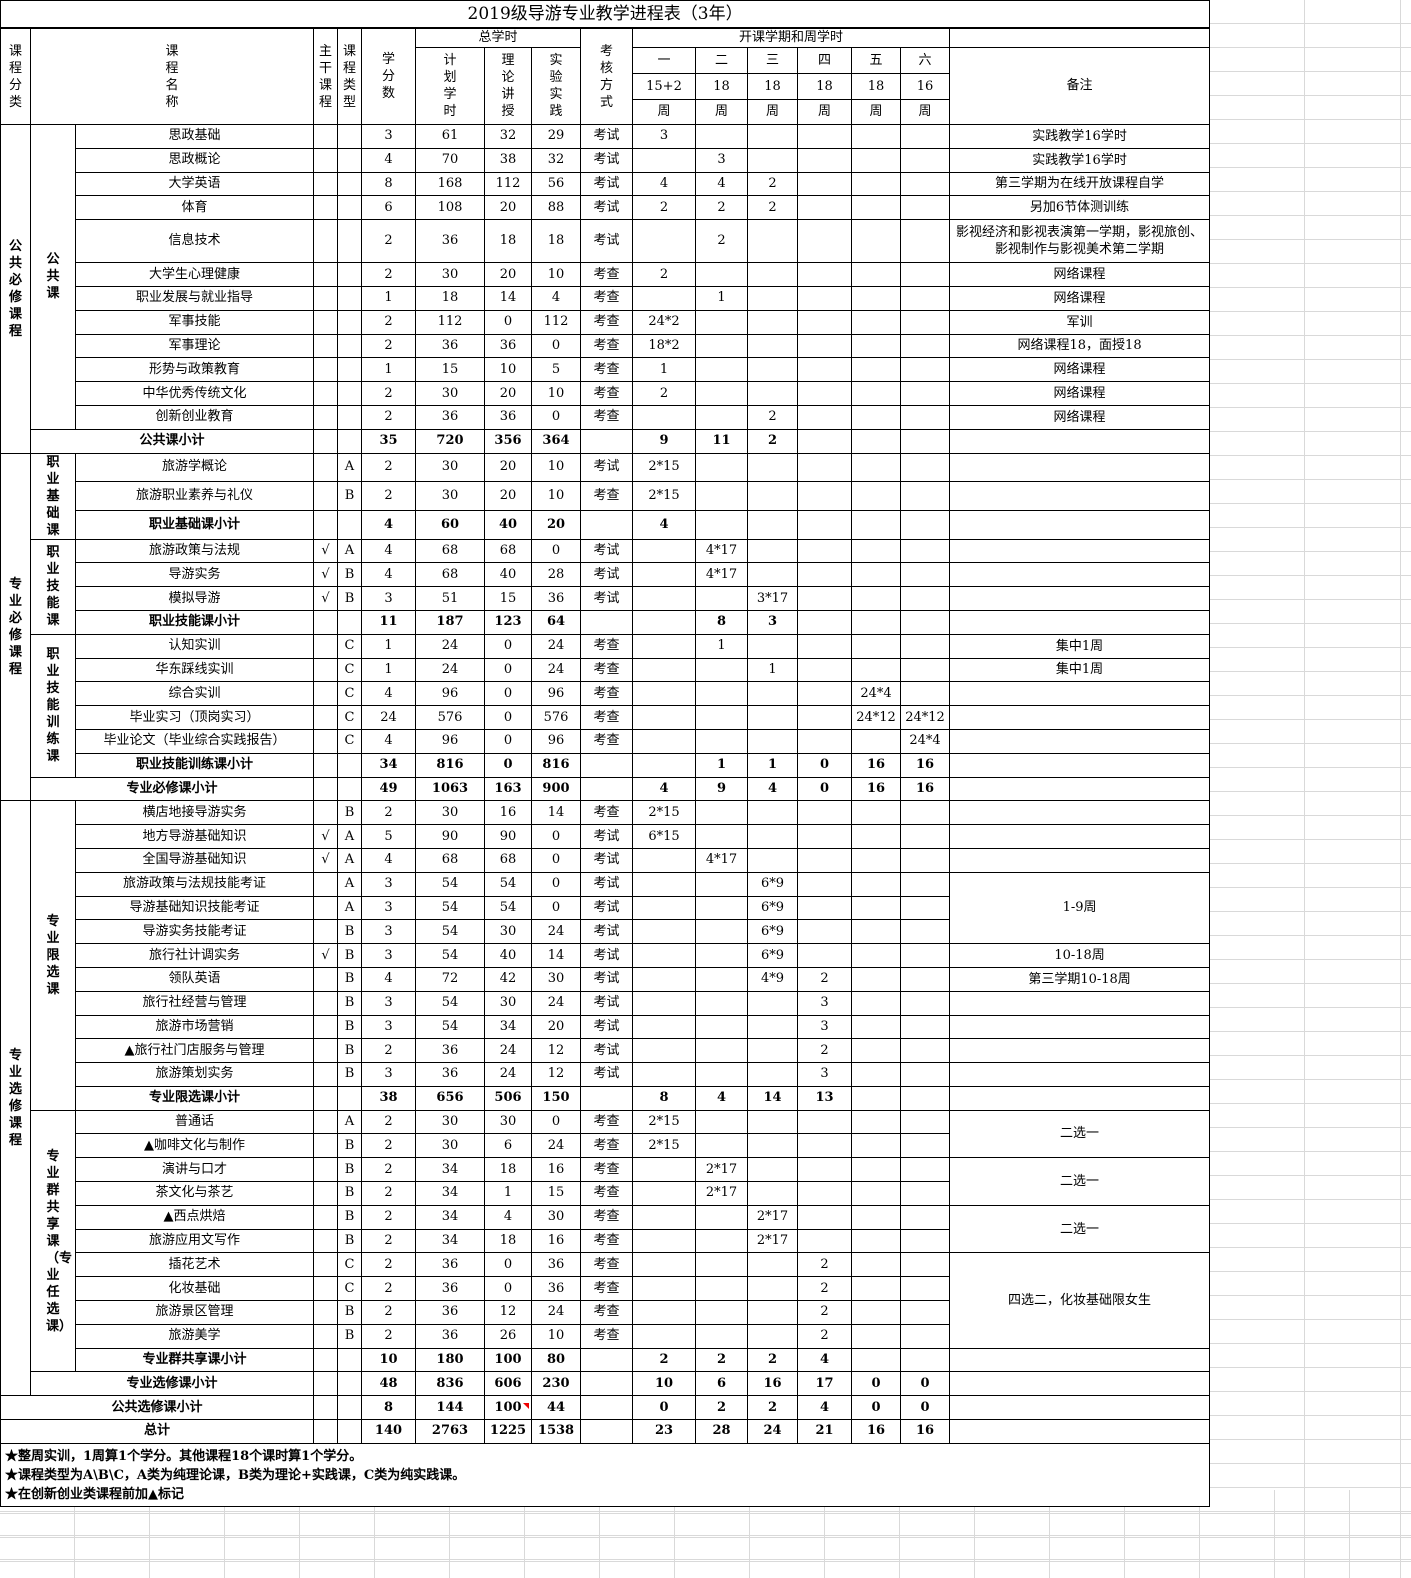 The image size is (1411, 1578). What do you see at coordinates (925, 765) in the screenshot?
I see `semester-6-hours: 16` at bounding box center [925, 765].